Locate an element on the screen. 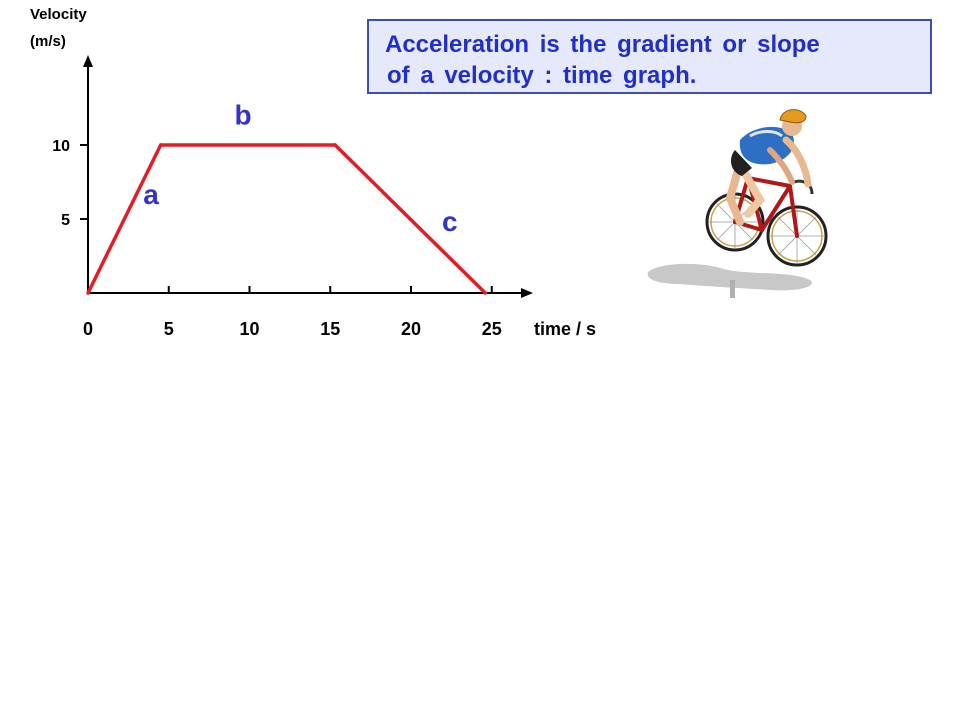  velocity-line-segment-c is located at coordinates (410, 219).